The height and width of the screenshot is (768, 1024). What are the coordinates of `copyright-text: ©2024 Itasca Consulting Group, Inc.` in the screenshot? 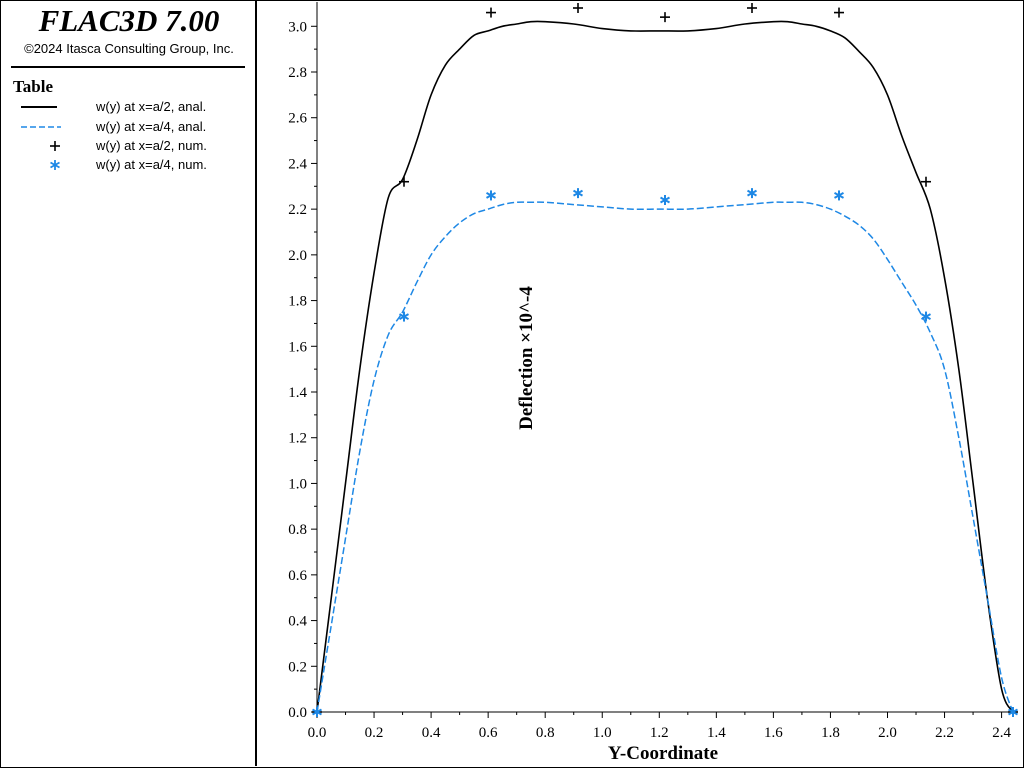 It's located at (129, 48).